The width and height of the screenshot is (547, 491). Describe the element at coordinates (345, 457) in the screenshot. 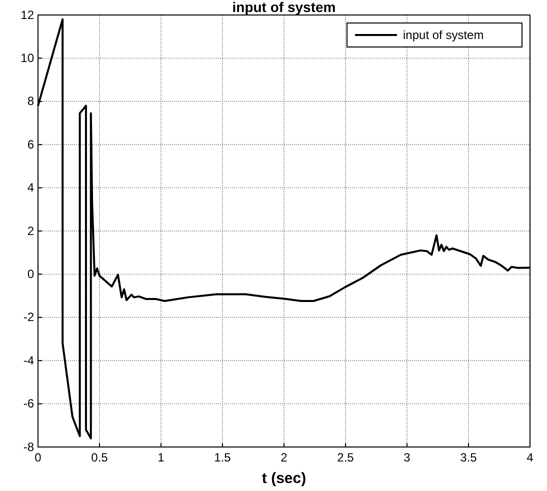

I see `x-tick-label: 2.5` at that location.